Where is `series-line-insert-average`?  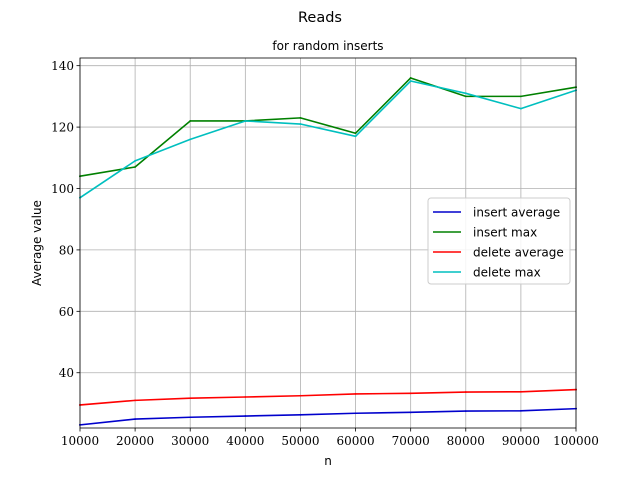
series-line-insert-average is located at coordinates (328, 416).